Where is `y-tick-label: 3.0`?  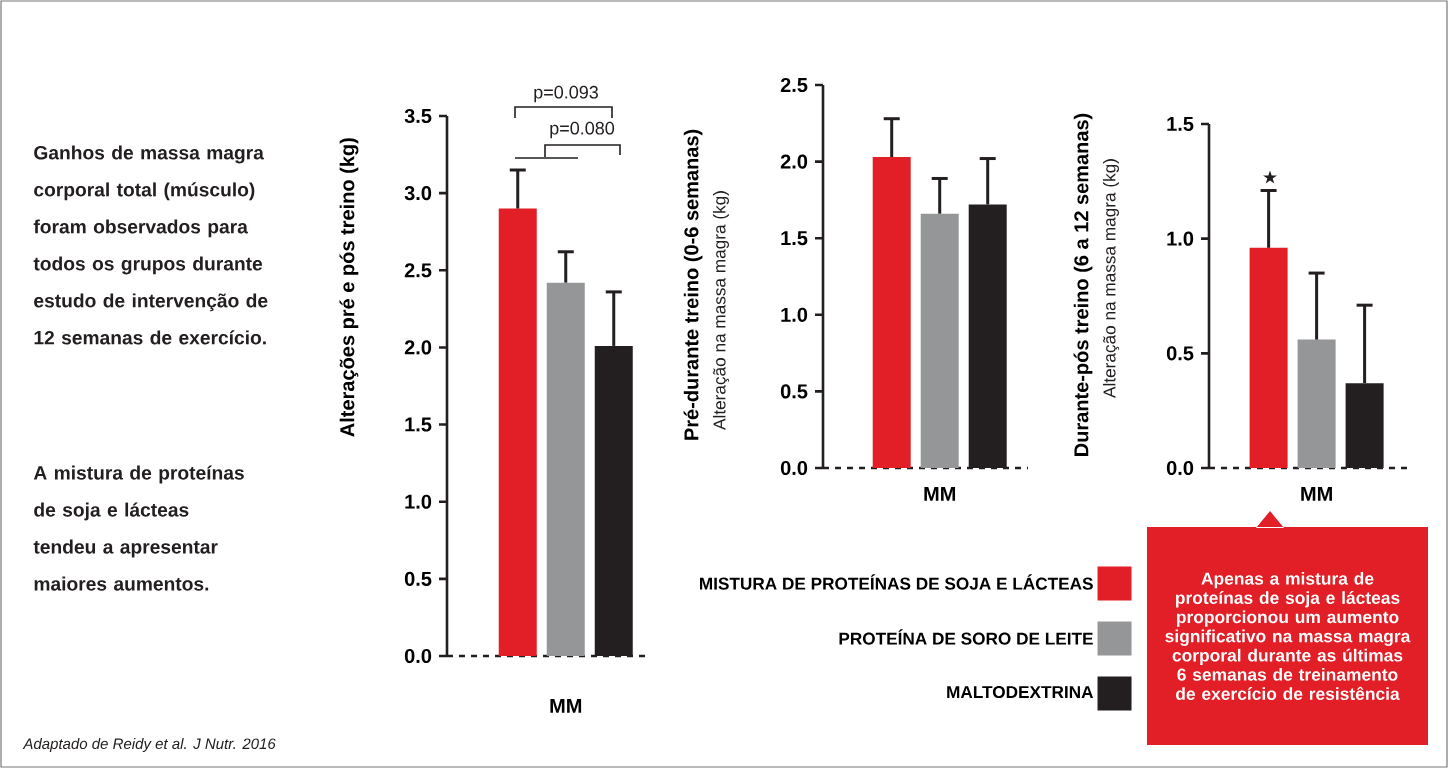 y-tick-label: 3.0 is located at coordinates (418, 193).